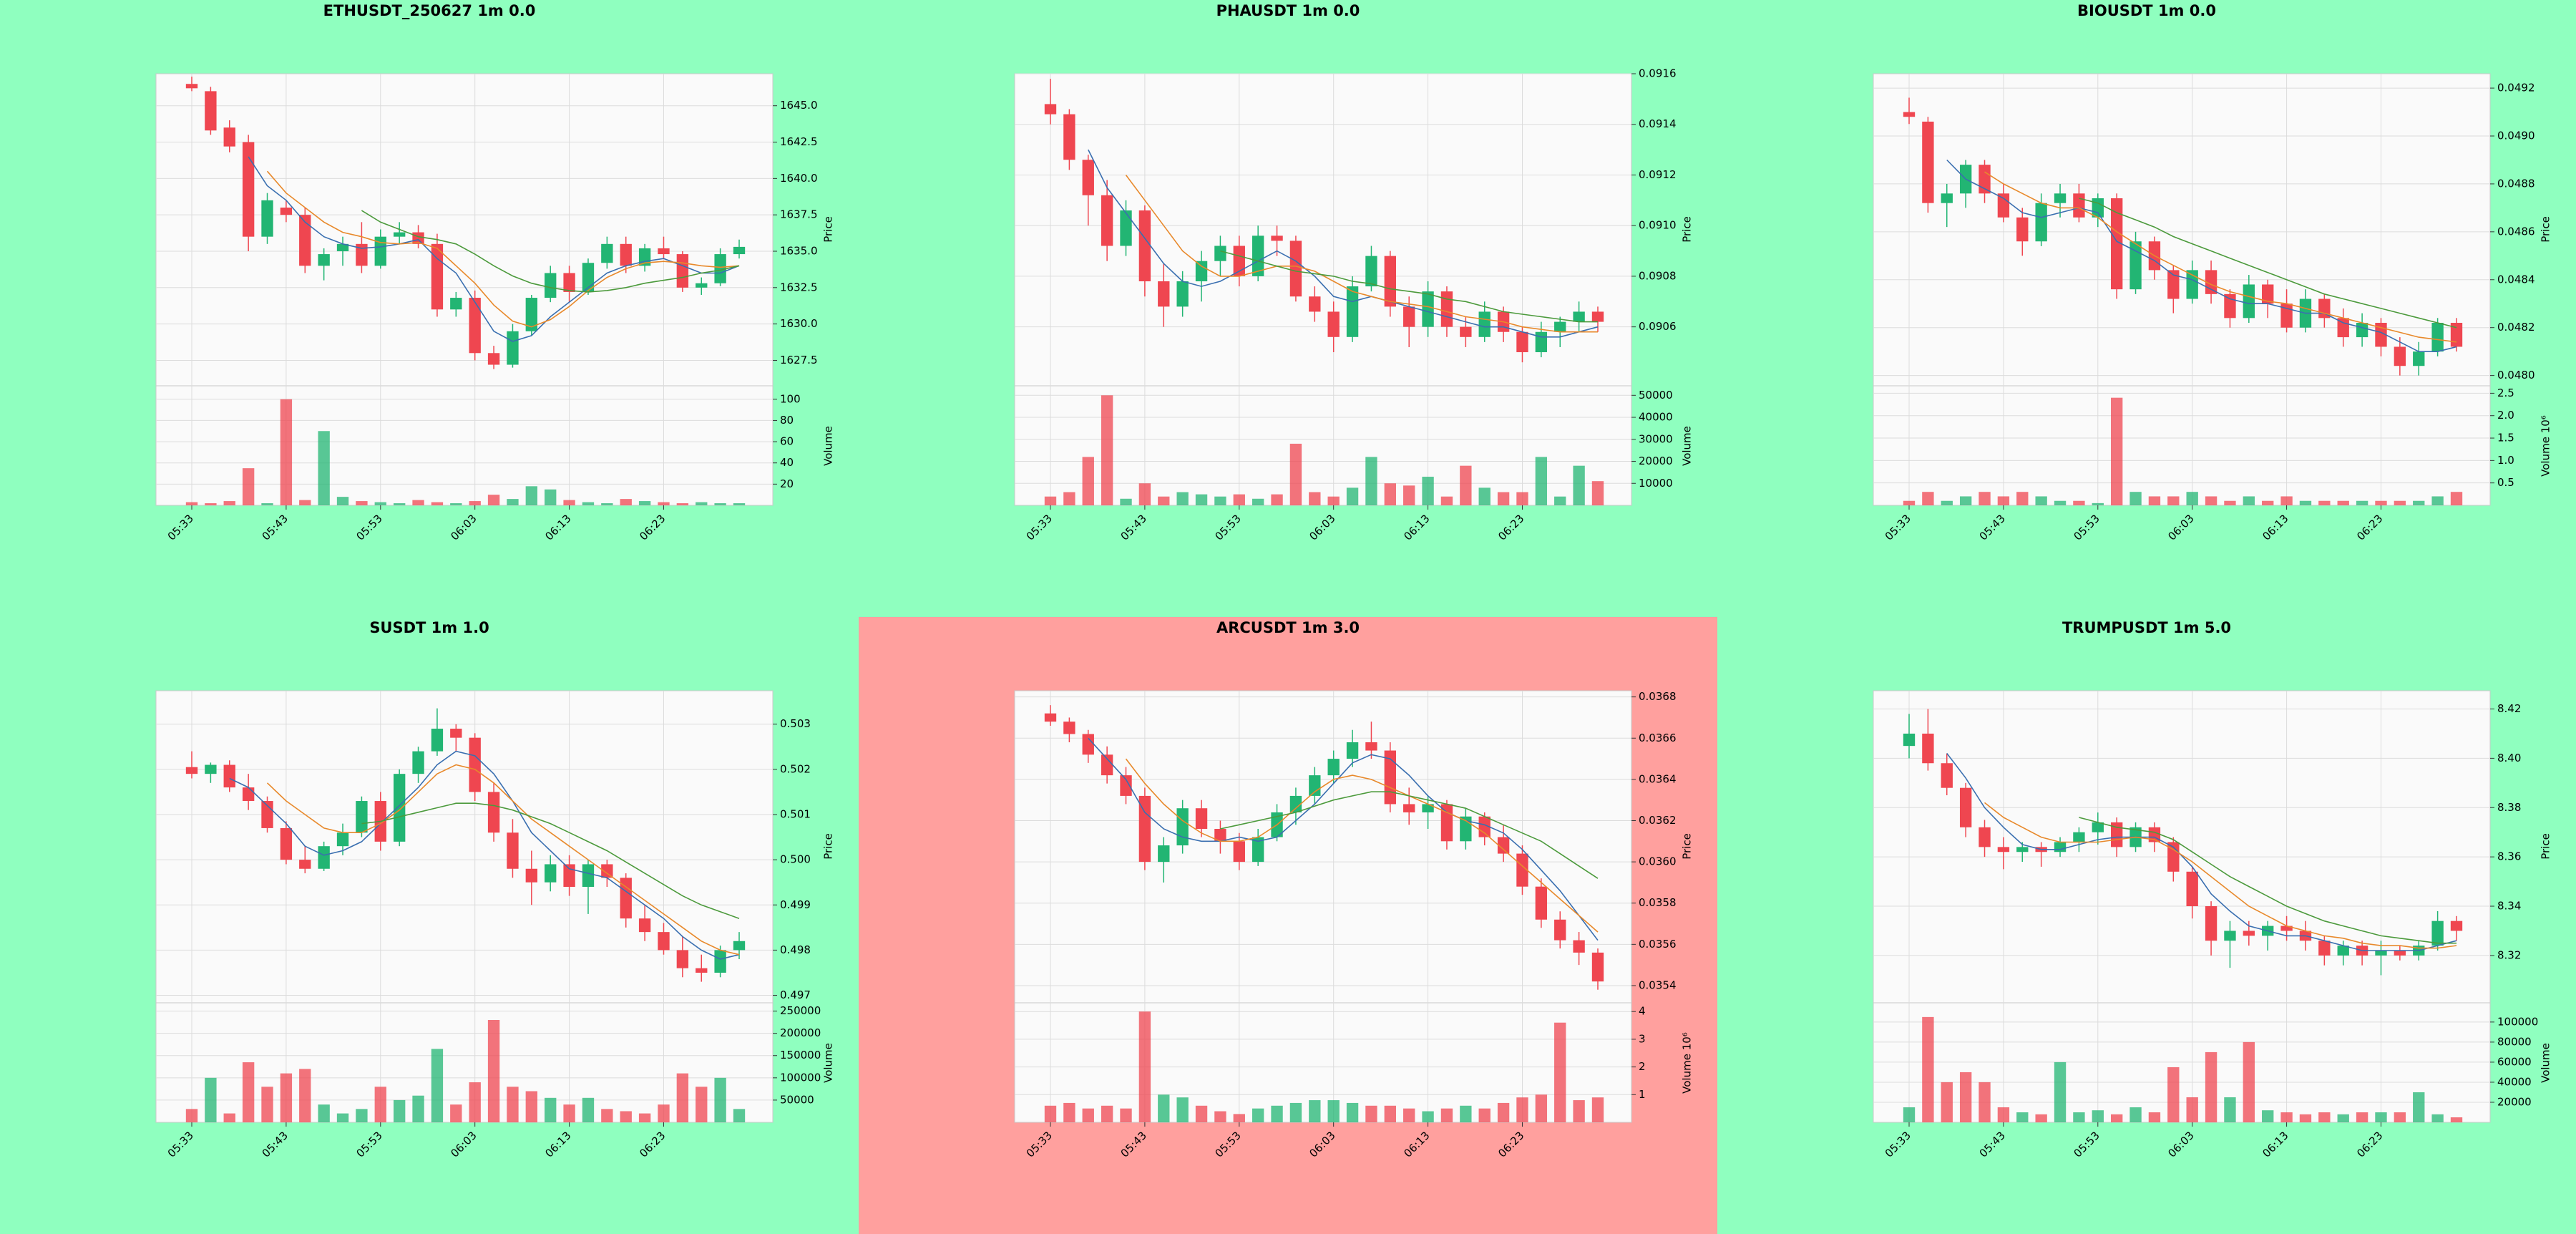 This screenshot has height=1234, width=2576. What do you see at coordinates (2516, 136) in the screenshot?
I see `y-tick-label: 0.0490` at bounding box center [2516, 136].